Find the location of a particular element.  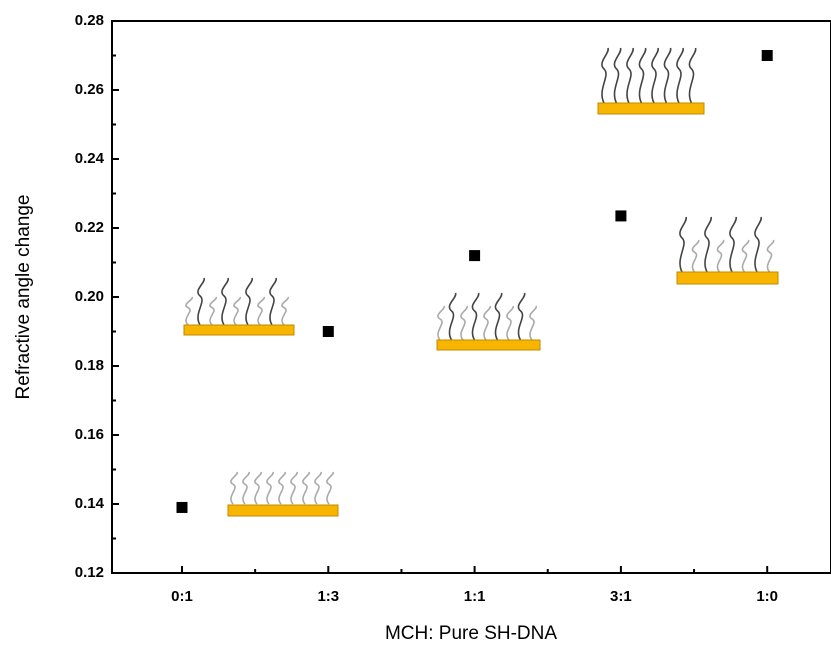

y-tick-label: 0.28 is located at coordinates (89, 20).